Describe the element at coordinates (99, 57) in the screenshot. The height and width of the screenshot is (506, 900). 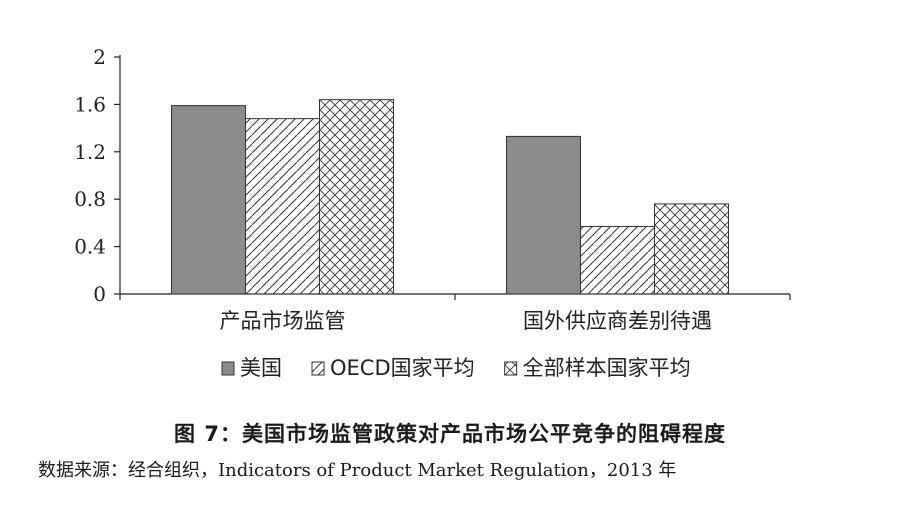
I see `y-tick-label: 2` at that location.